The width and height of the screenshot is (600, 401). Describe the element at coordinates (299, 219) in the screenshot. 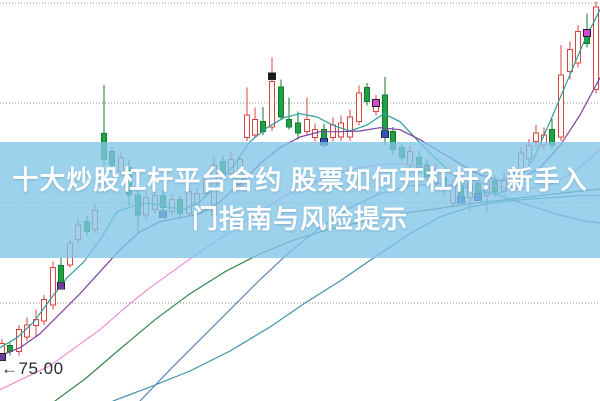

I see `banner-title-line2: 门指南与风险提示` at that location.